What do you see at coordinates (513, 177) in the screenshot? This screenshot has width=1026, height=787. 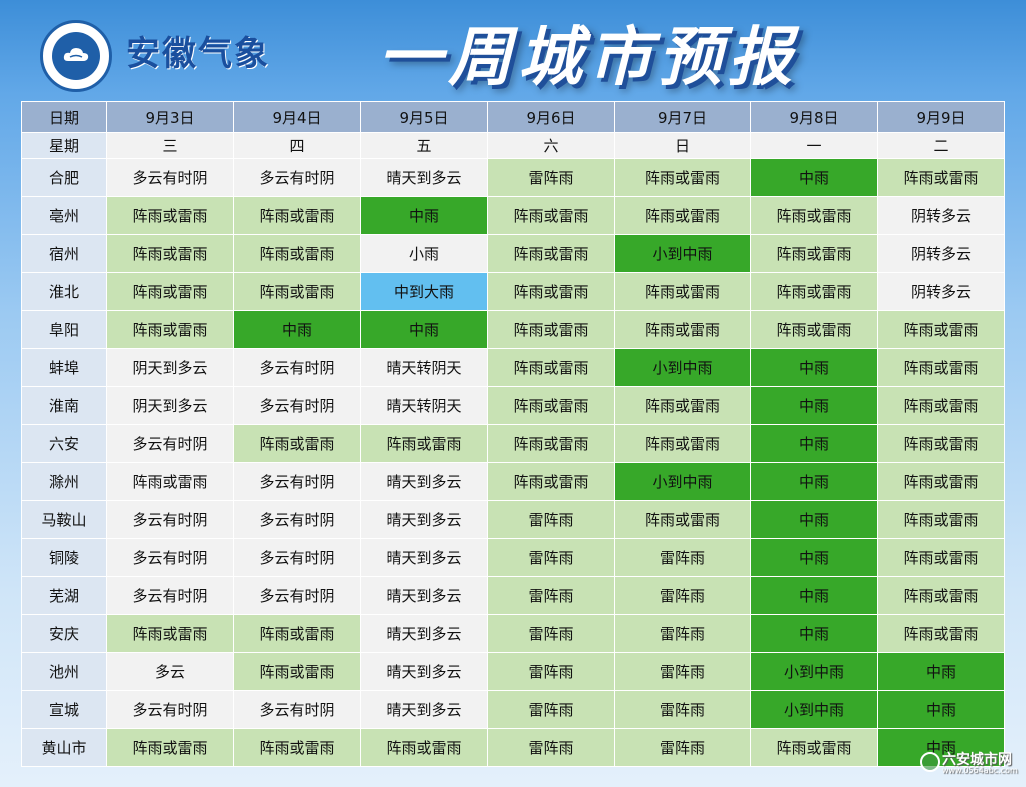 I see `city-row: 合肥 多云有时阴 多云有时阴 晴天到多云 雷阵雨 阵雨或雷雨 中雨 阵雨或雷雨` at bounding box center [513, 177].